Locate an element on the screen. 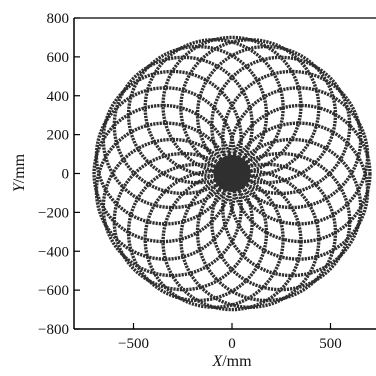 This screenshot has width=376, height=376. x-axis-label: X/mm is located at coordinates (231, 361).